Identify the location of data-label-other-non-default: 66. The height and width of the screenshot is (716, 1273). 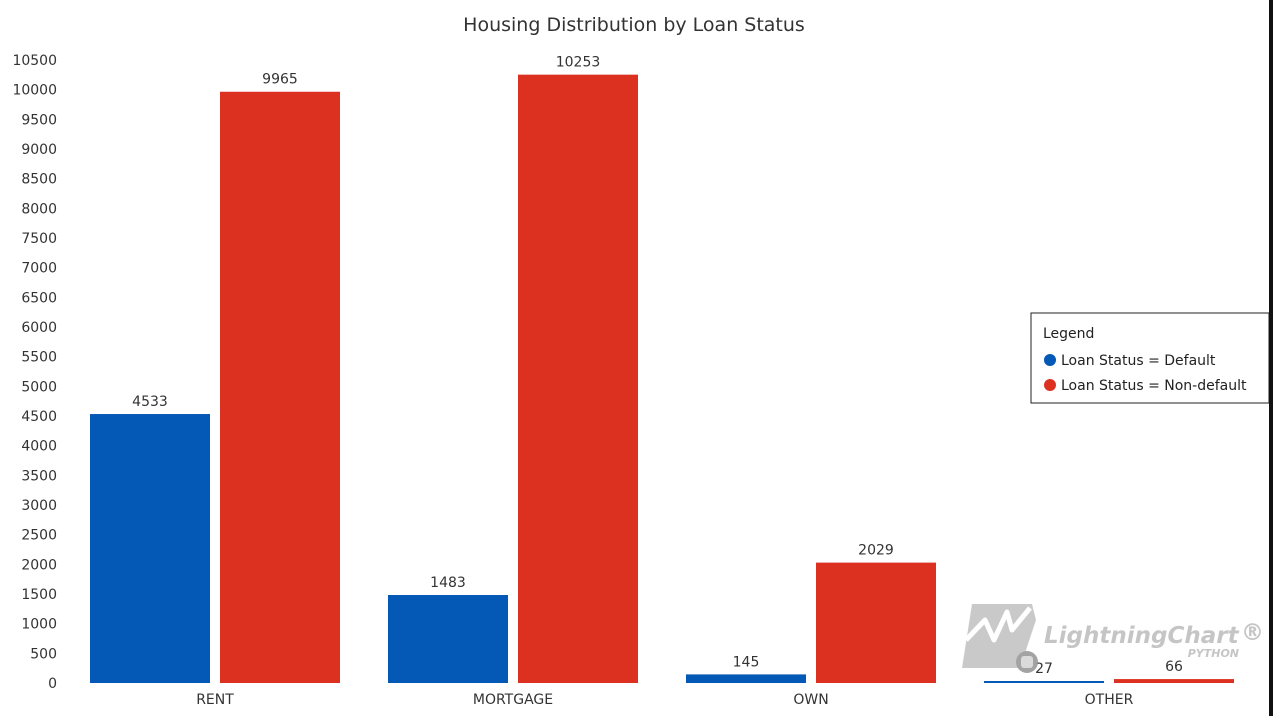
(1174, 667).